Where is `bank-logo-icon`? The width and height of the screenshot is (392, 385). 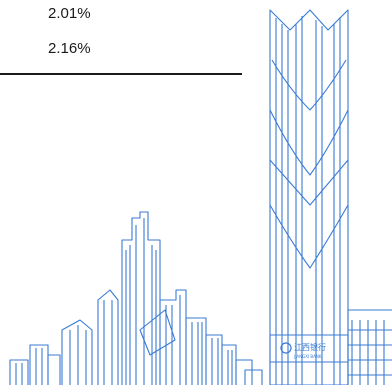 bank-logo-icon is located at coordinates (286, 348).